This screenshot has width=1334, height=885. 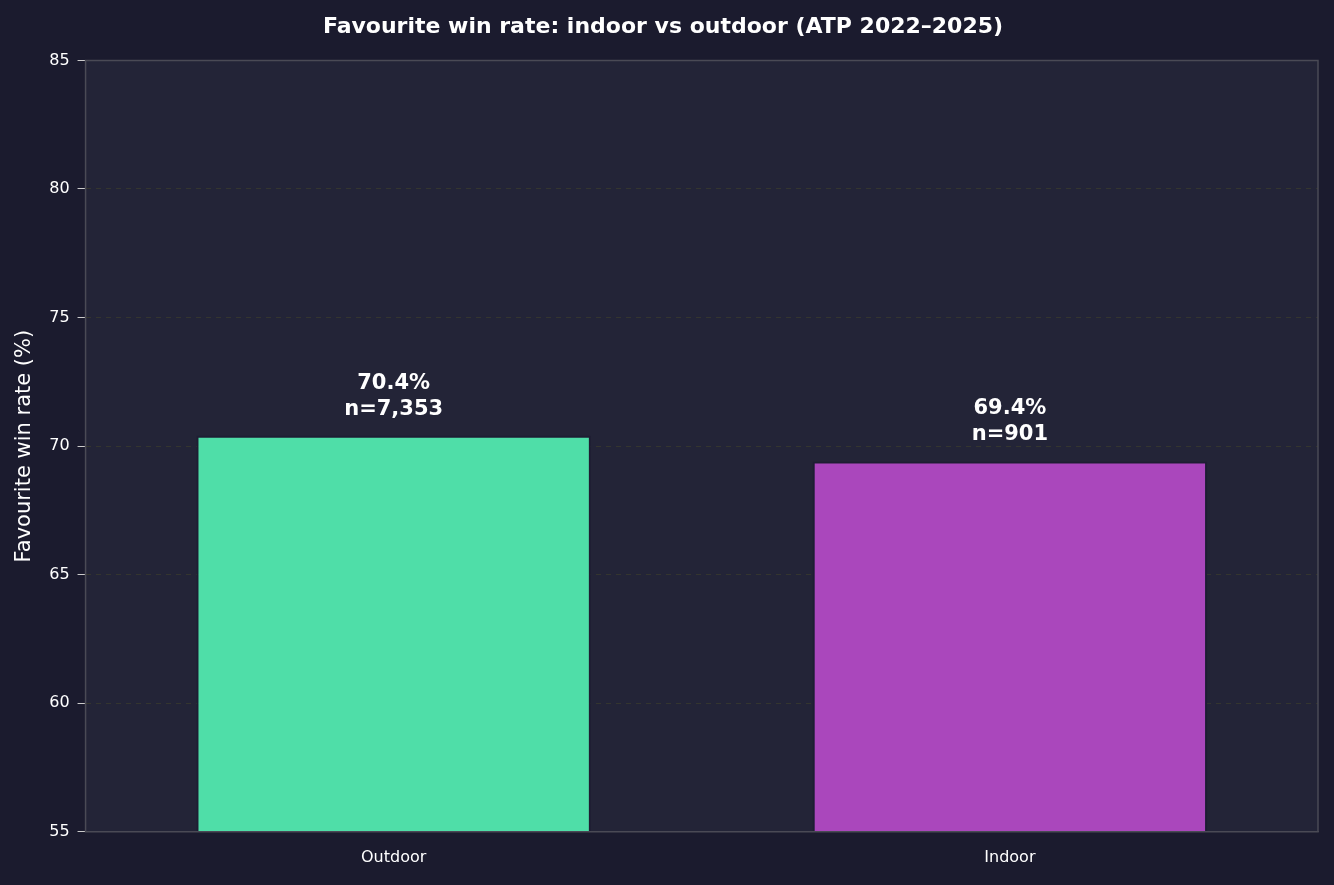 I want to click on y-tick-label: 85, so click(x=59, y=59).